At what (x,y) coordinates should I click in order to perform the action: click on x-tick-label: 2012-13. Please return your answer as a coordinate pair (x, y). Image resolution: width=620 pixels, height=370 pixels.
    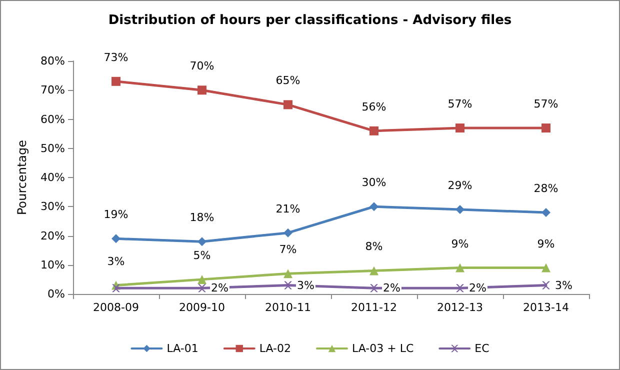
    Looking at the image, I should click on (460, 307).